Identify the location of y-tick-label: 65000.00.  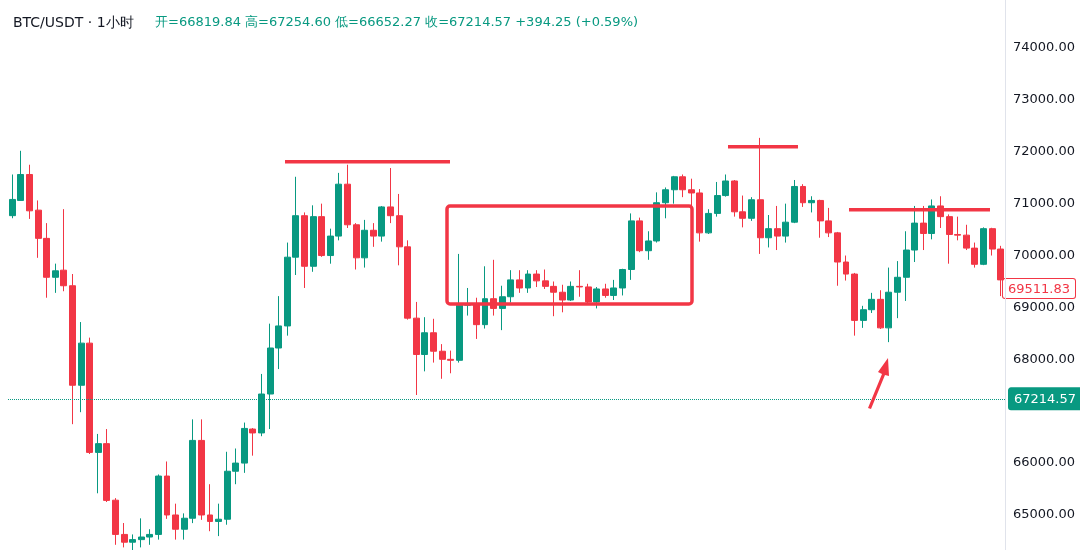
(1044, 514).